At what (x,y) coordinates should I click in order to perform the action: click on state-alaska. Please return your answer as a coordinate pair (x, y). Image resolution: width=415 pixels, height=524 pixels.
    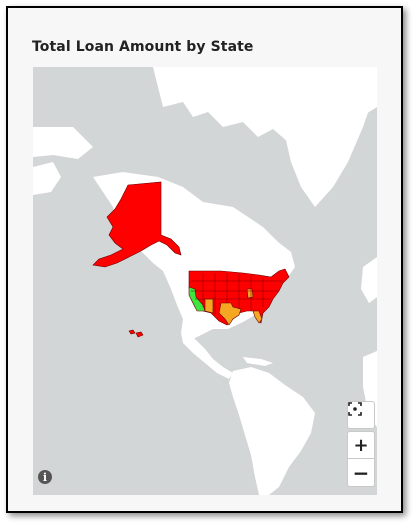
    Looking at the image, I should click on (137, 224).